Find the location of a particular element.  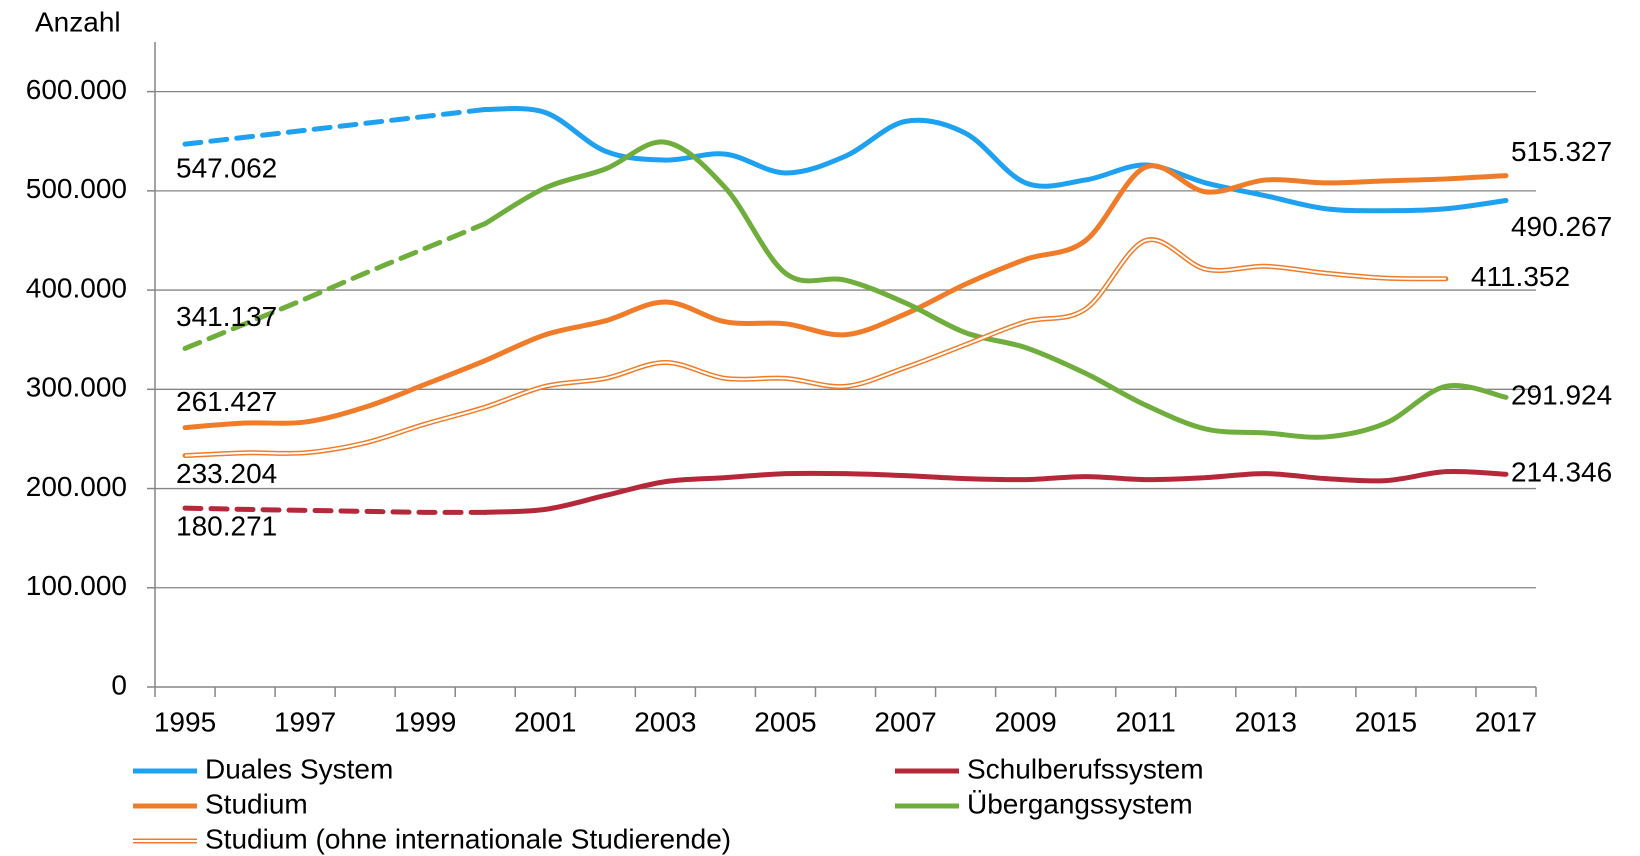

x-tick-label: 2005 is located at coordinates (785, 721).